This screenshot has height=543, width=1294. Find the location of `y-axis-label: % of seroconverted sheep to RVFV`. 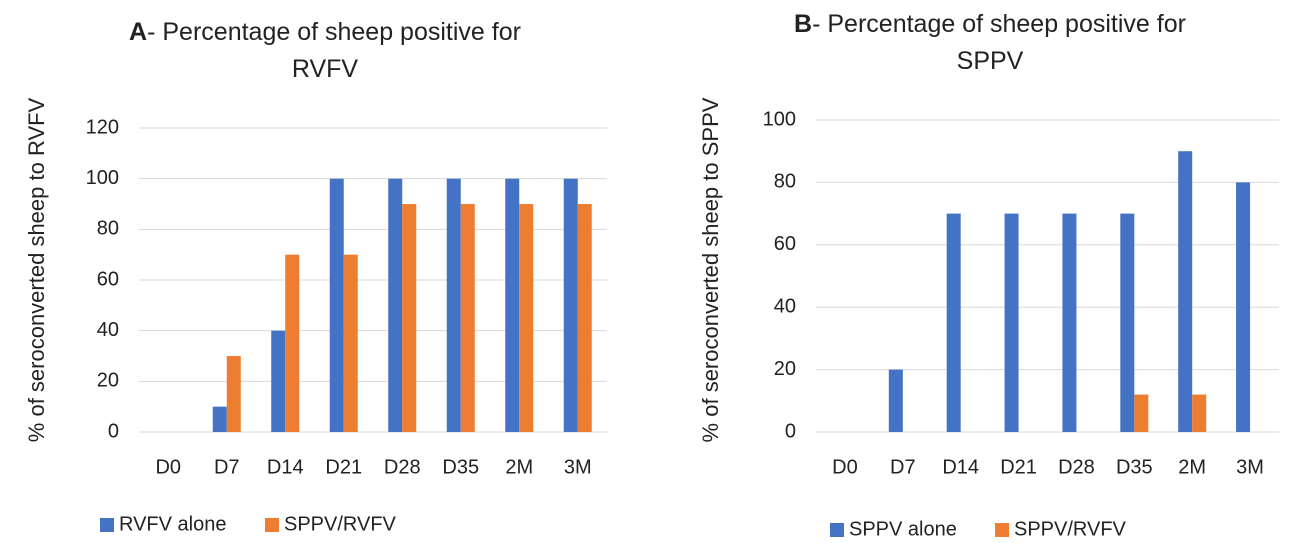

y-axis-label: % of seroconverted sheep to RVFV is located at coordinates (36, 269).